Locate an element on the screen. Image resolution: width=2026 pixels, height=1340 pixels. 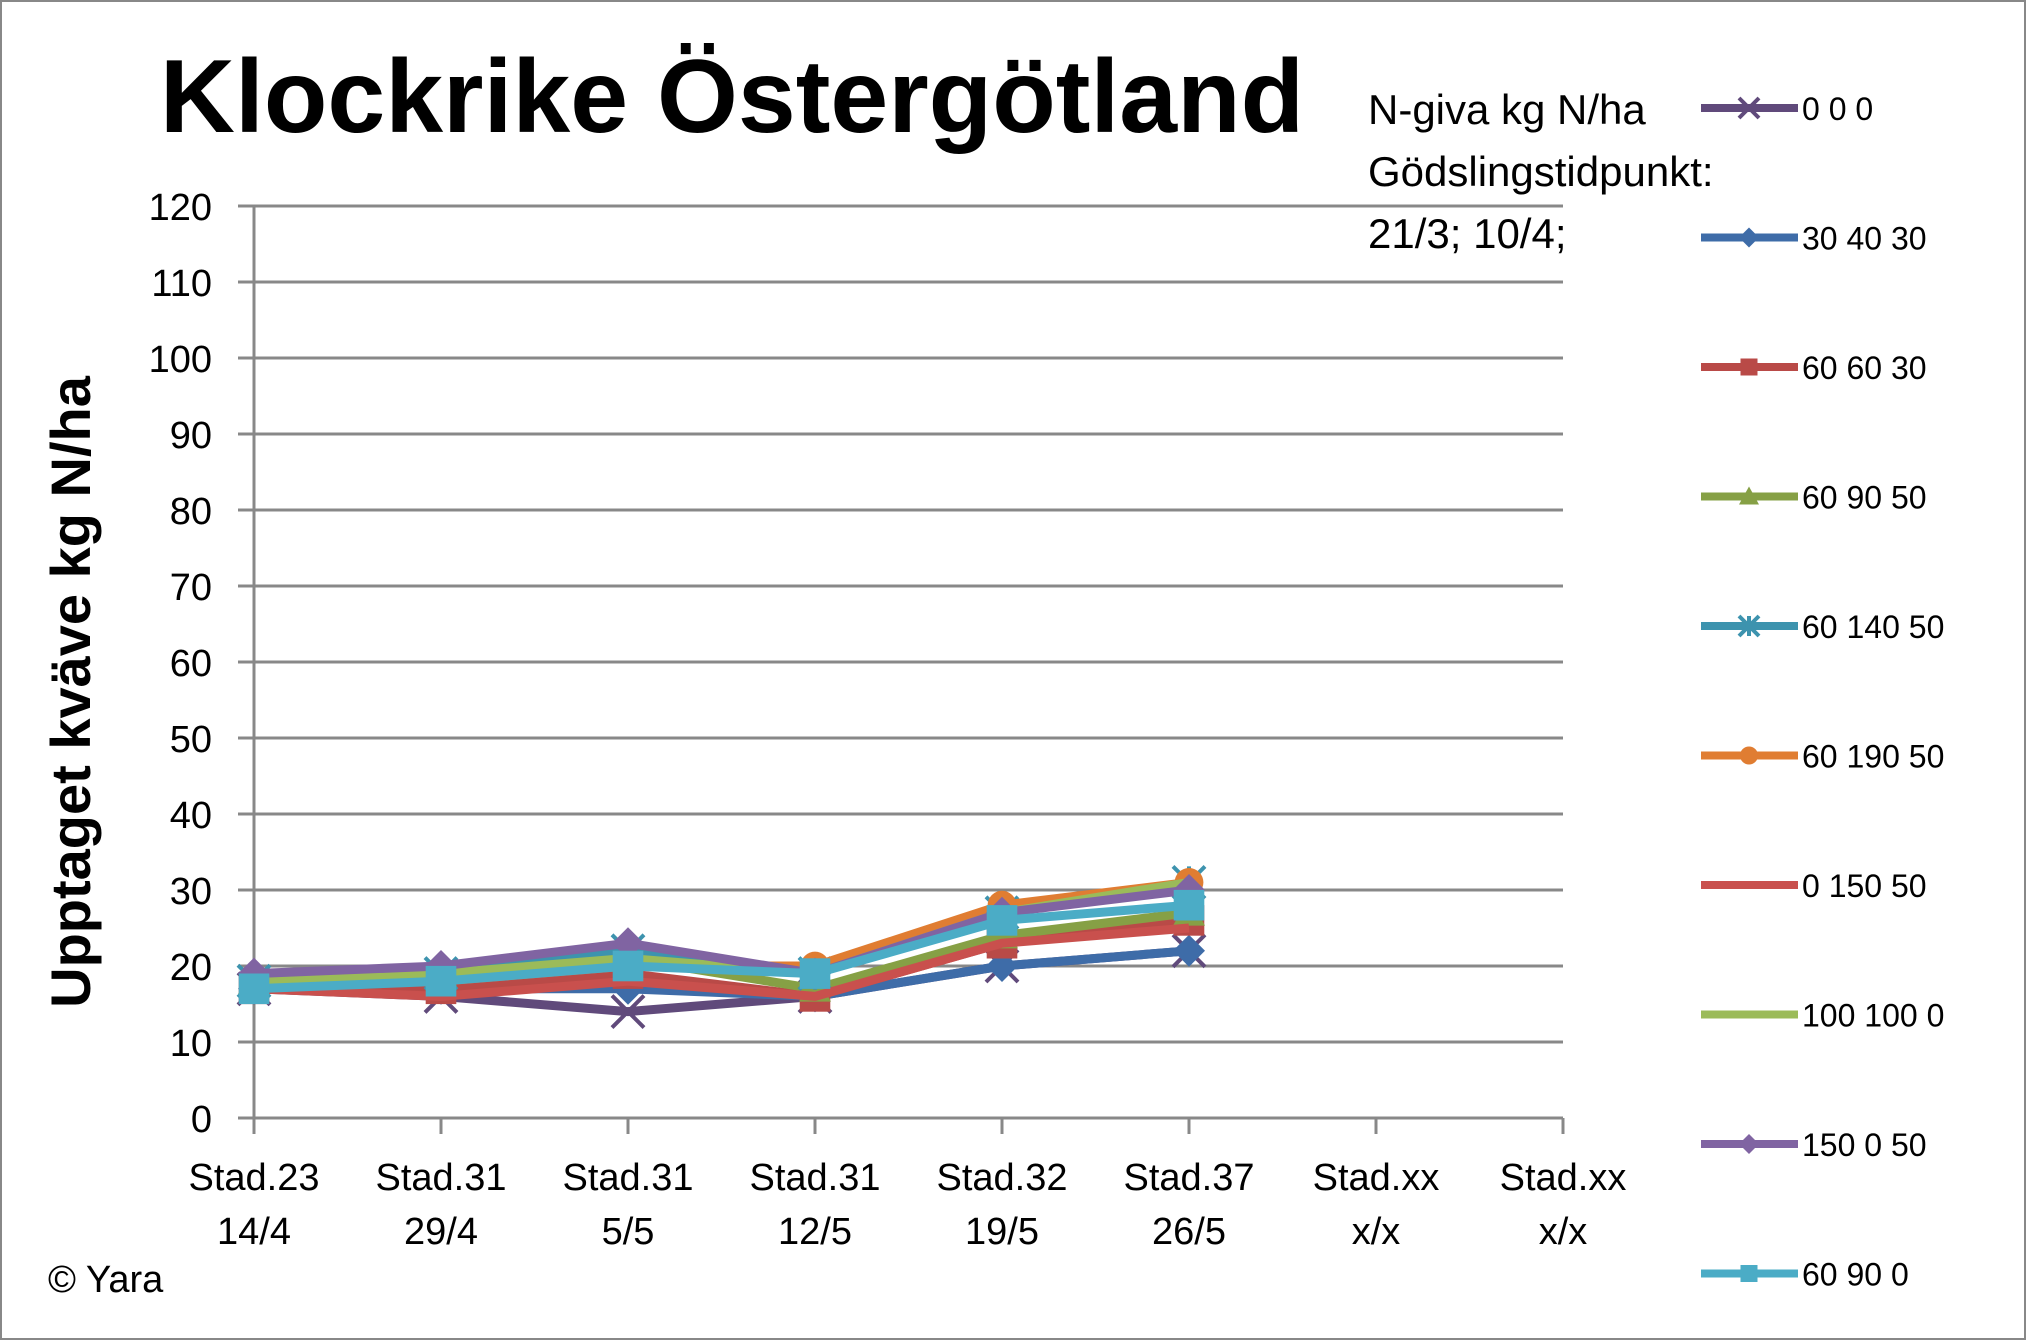
legend-label: 60 90 0 is located at coordinates (1855, 1275).